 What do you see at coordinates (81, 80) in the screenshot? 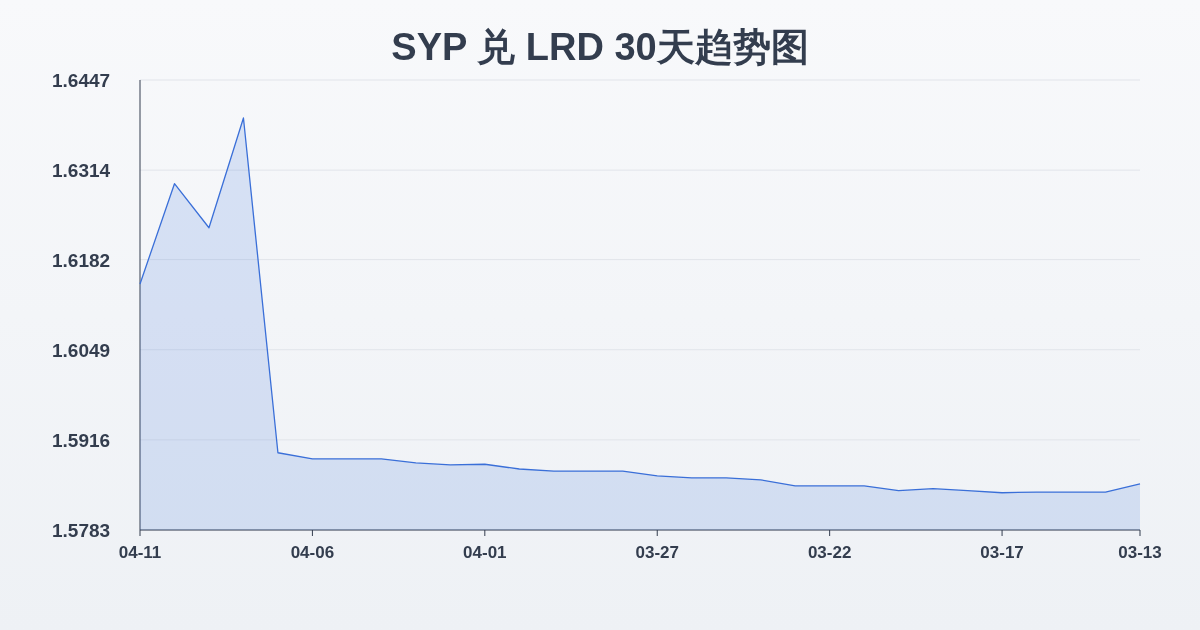
I see `y-tick-label: 1.6447` at bounding box center [81, 80].